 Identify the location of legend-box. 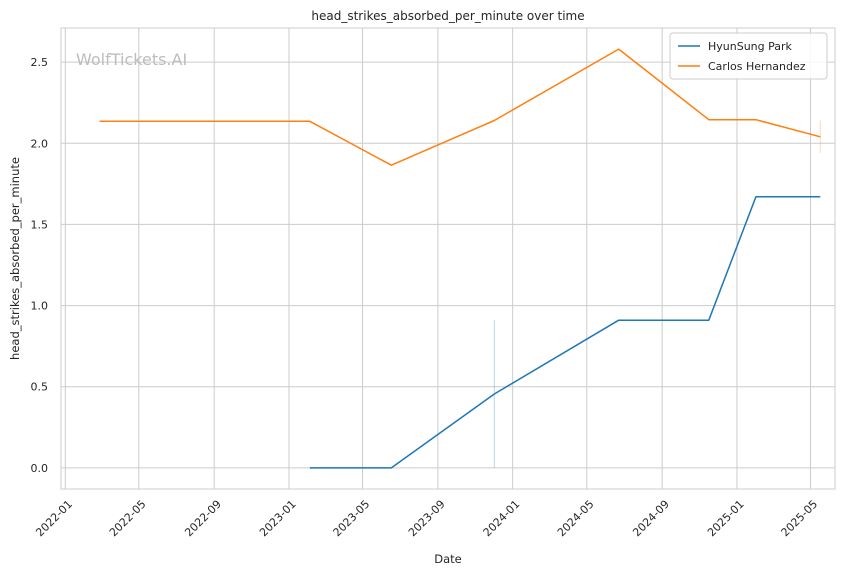
(748, 56).